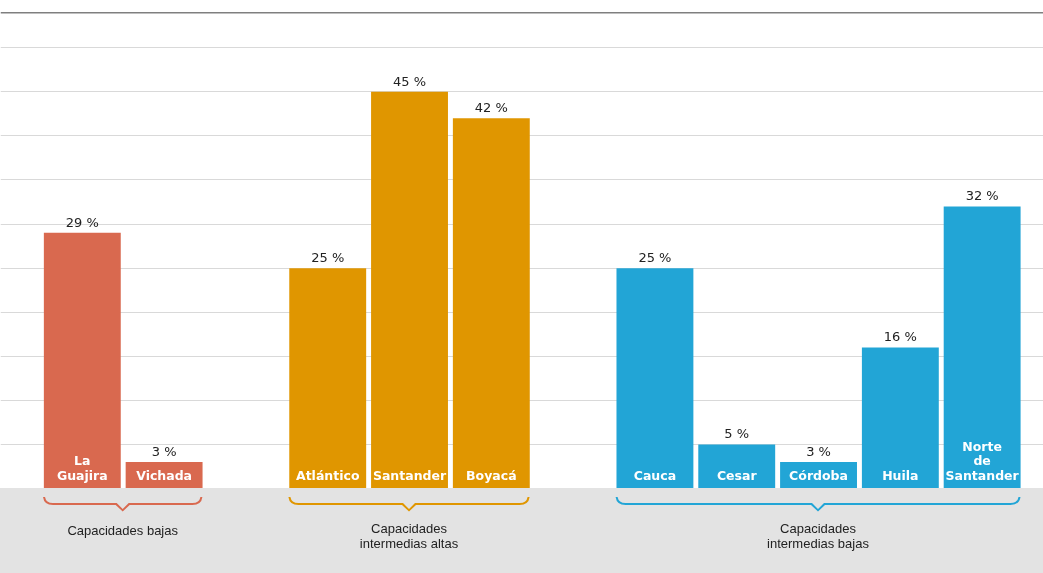 The width and height of the screenshot is (1043, 573). What do you see at coordinates (164, 475) in the screenshot?
I see `x-tick-label: Vichada` at bounding box center [164, 475].